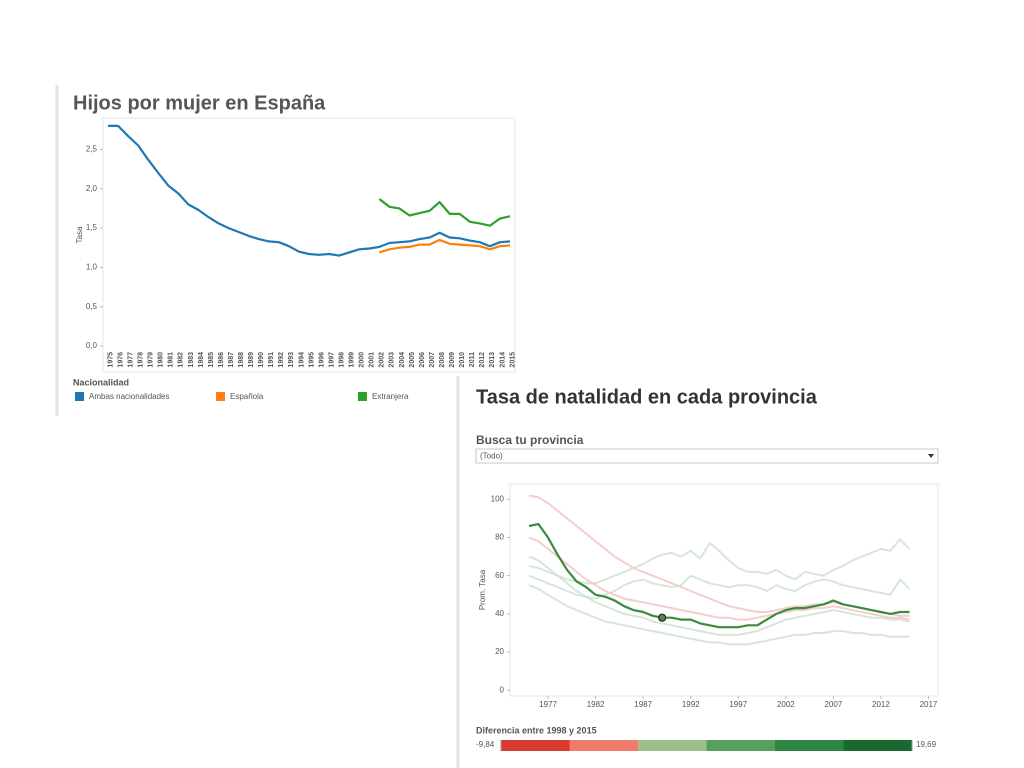 The width and height of the screenshot is (1024, 768). Describe the element at coordinates (101, 382) in the screenshot. I see `legend-title: Nacionalidad` at that location.